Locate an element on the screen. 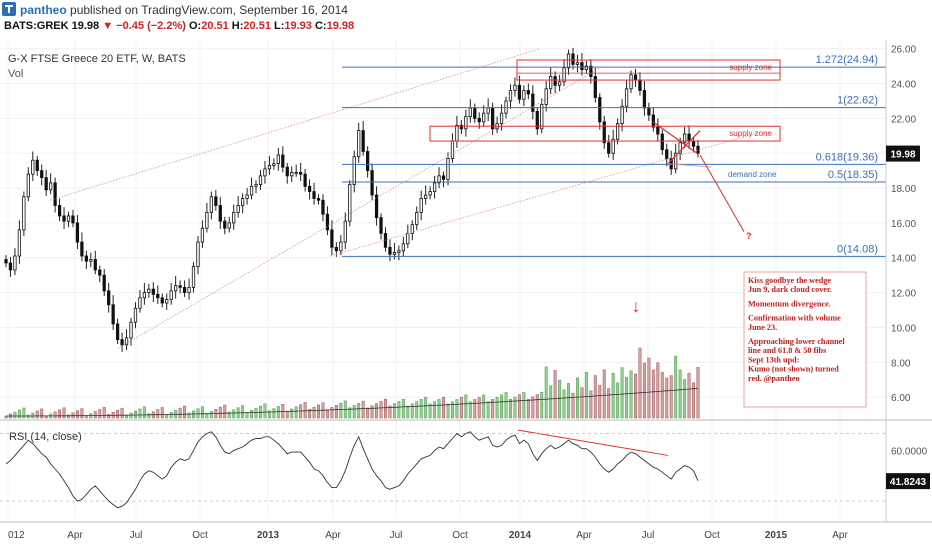 Image resolution: width=932 pixels, height=550 pixels. chart-title: G-X FTSE Greece 20 ETF, W, BATS is located at coordinates (97, 59).